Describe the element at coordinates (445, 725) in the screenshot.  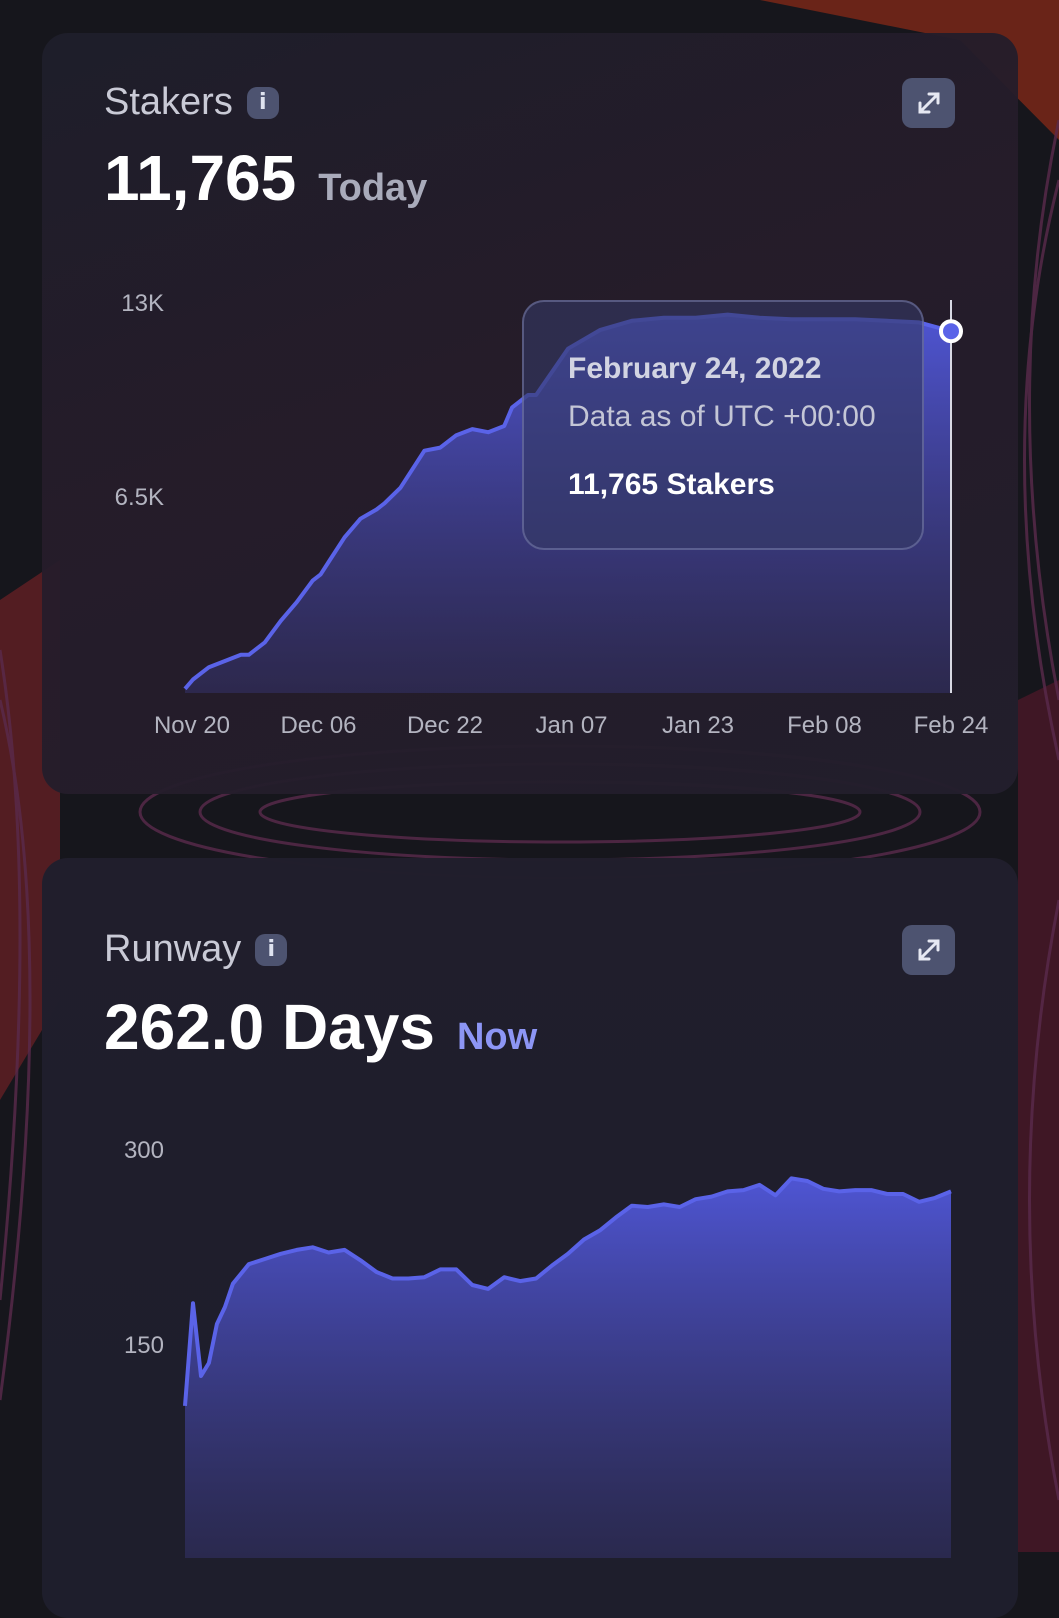
I see `x-tick-label: Dec 22` at that location.